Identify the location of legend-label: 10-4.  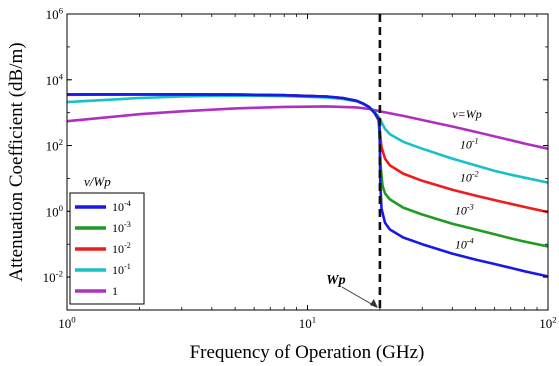
(121, 206).